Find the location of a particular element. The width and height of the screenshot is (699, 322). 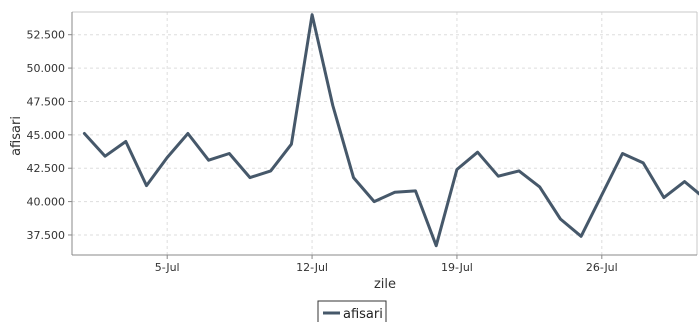

x-tick-label: 26-Jul is located at coordinates (602, 267).